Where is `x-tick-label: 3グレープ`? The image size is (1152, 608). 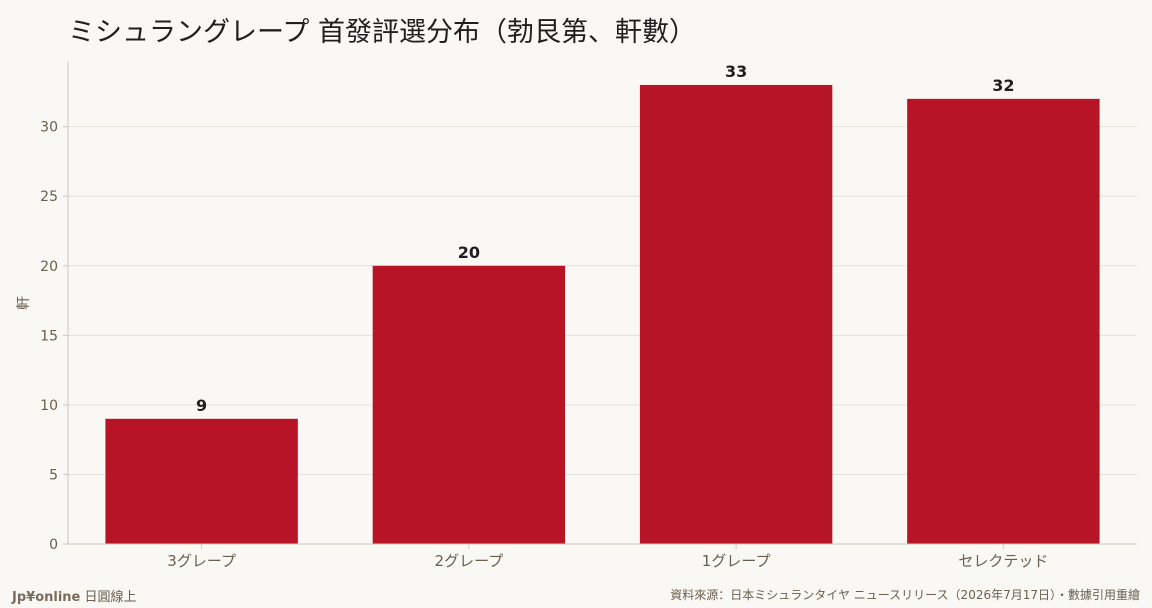 x-tick-label: 3グレープ is located at coordinates (201, 561).